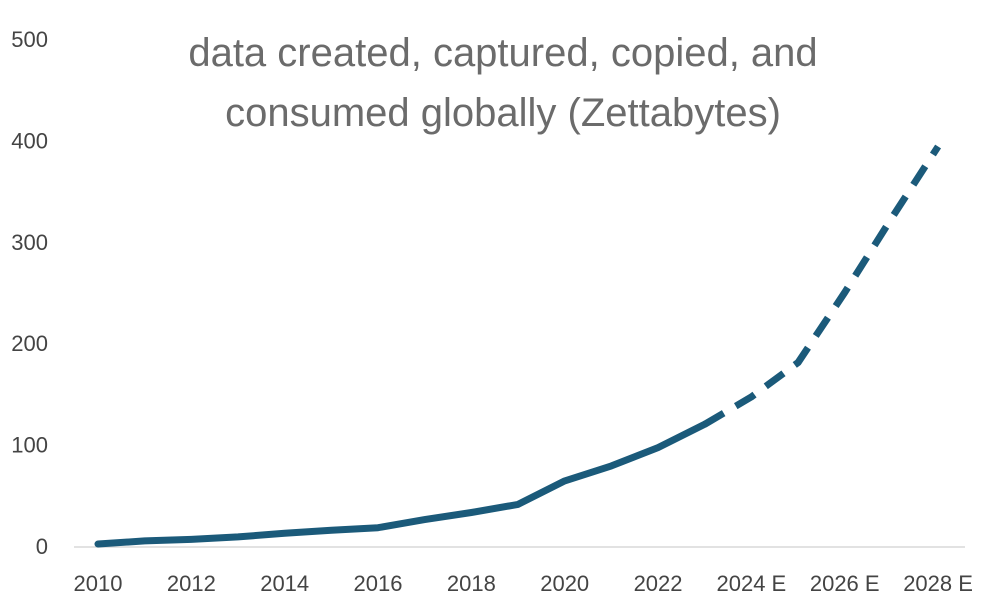  I want to click on x-tick-label: 2018, so click(471, 583).